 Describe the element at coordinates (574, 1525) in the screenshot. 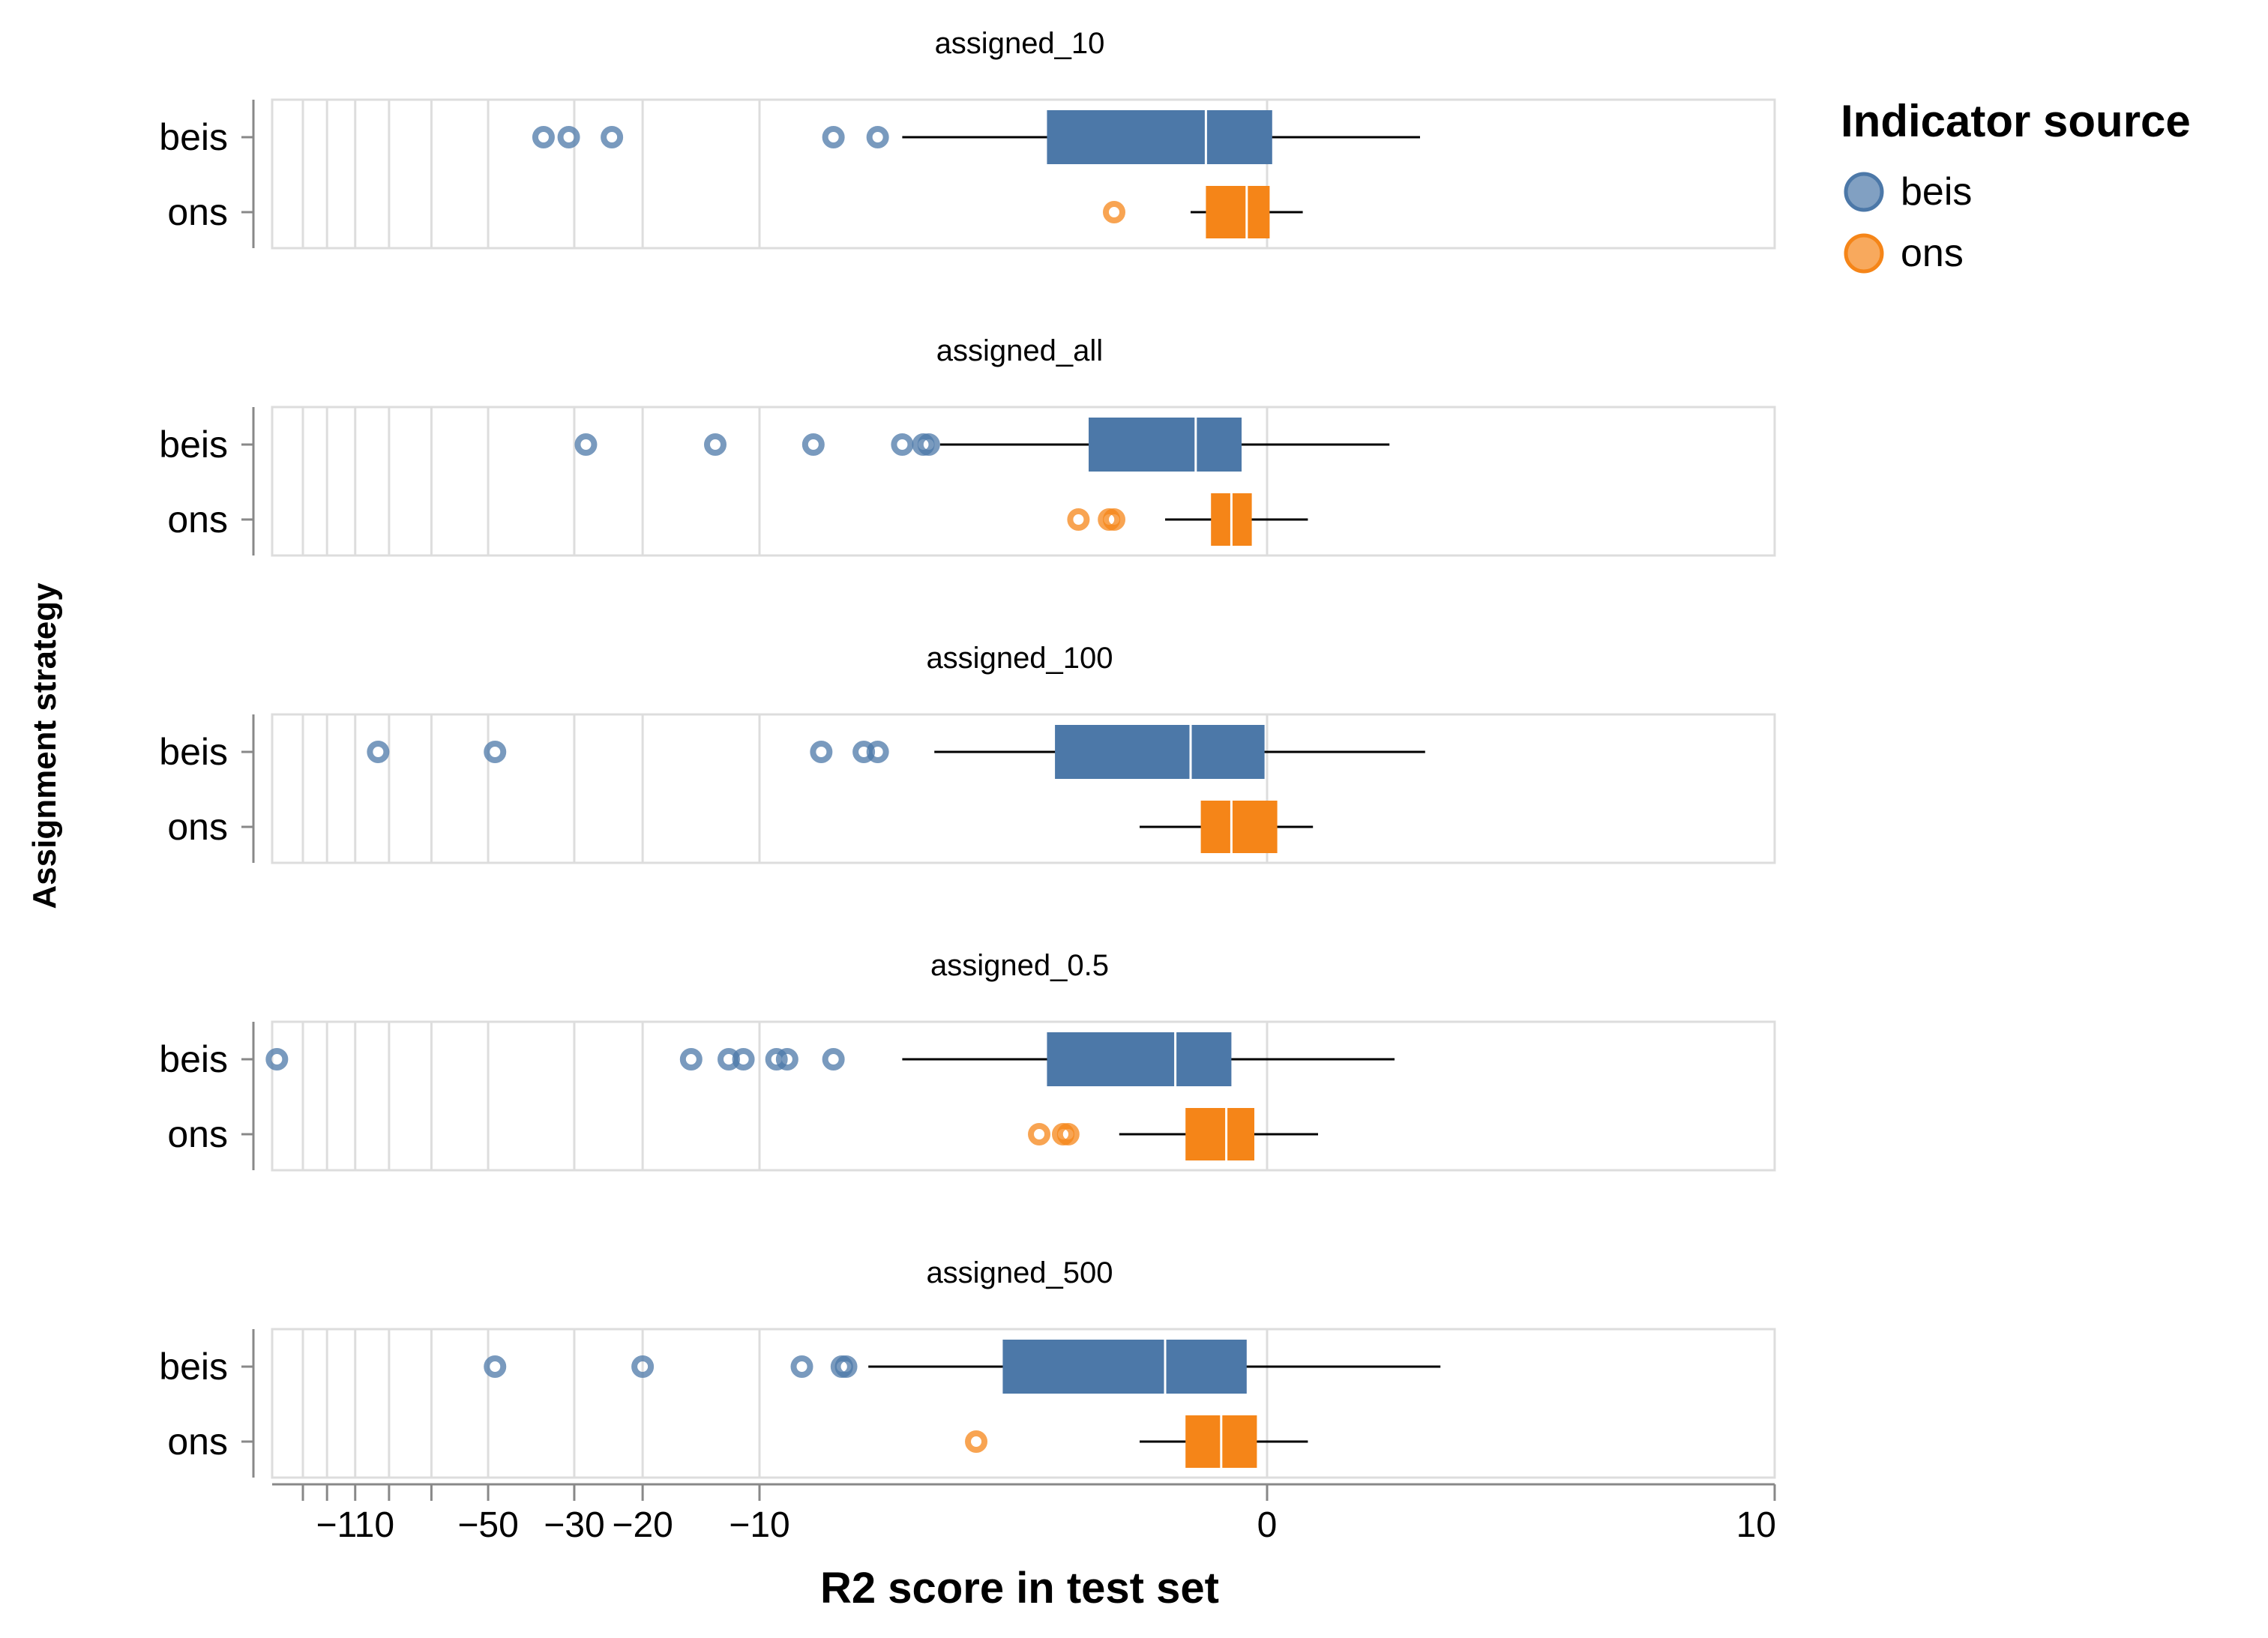

I see `x-tick-label: −30` at that location.